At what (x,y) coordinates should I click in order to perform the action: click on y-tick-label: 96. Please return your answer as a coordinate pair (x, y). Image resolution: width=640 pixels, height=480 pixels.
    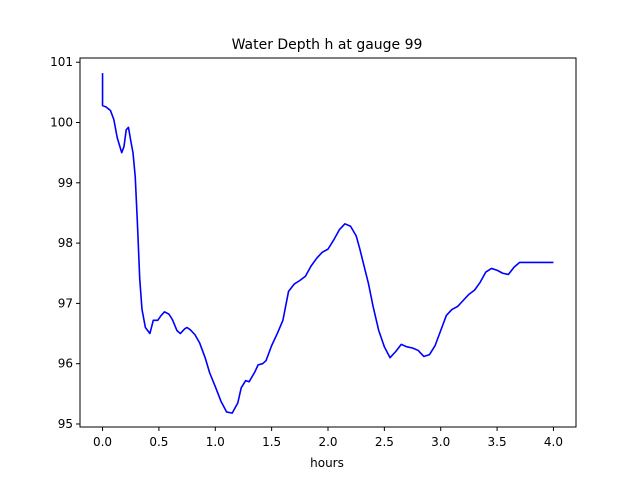
    Looking at the image, I should click on (65, 364).